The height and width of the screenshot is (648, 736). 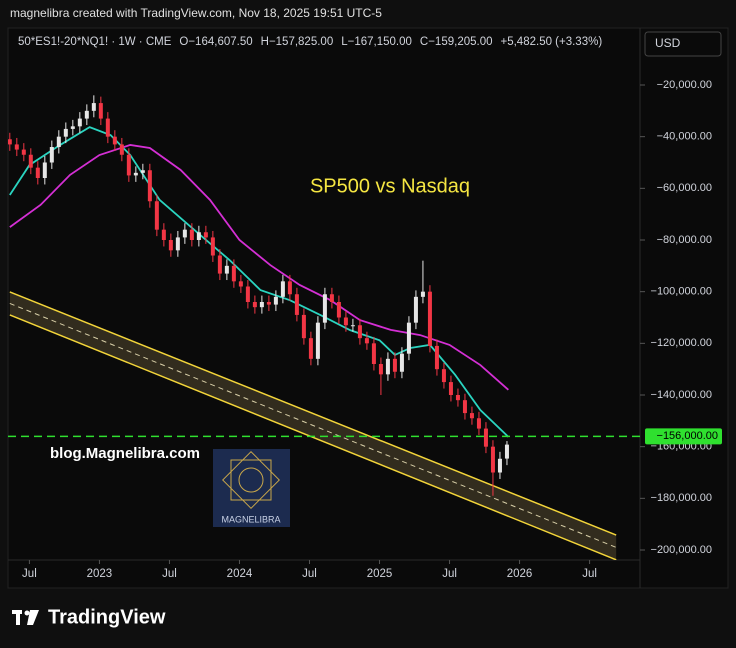 What do you see at coordinates (250, 519) in the screenshot?
I see `logo-text: MAGNELIBRA` at bounding box center [250, 519].